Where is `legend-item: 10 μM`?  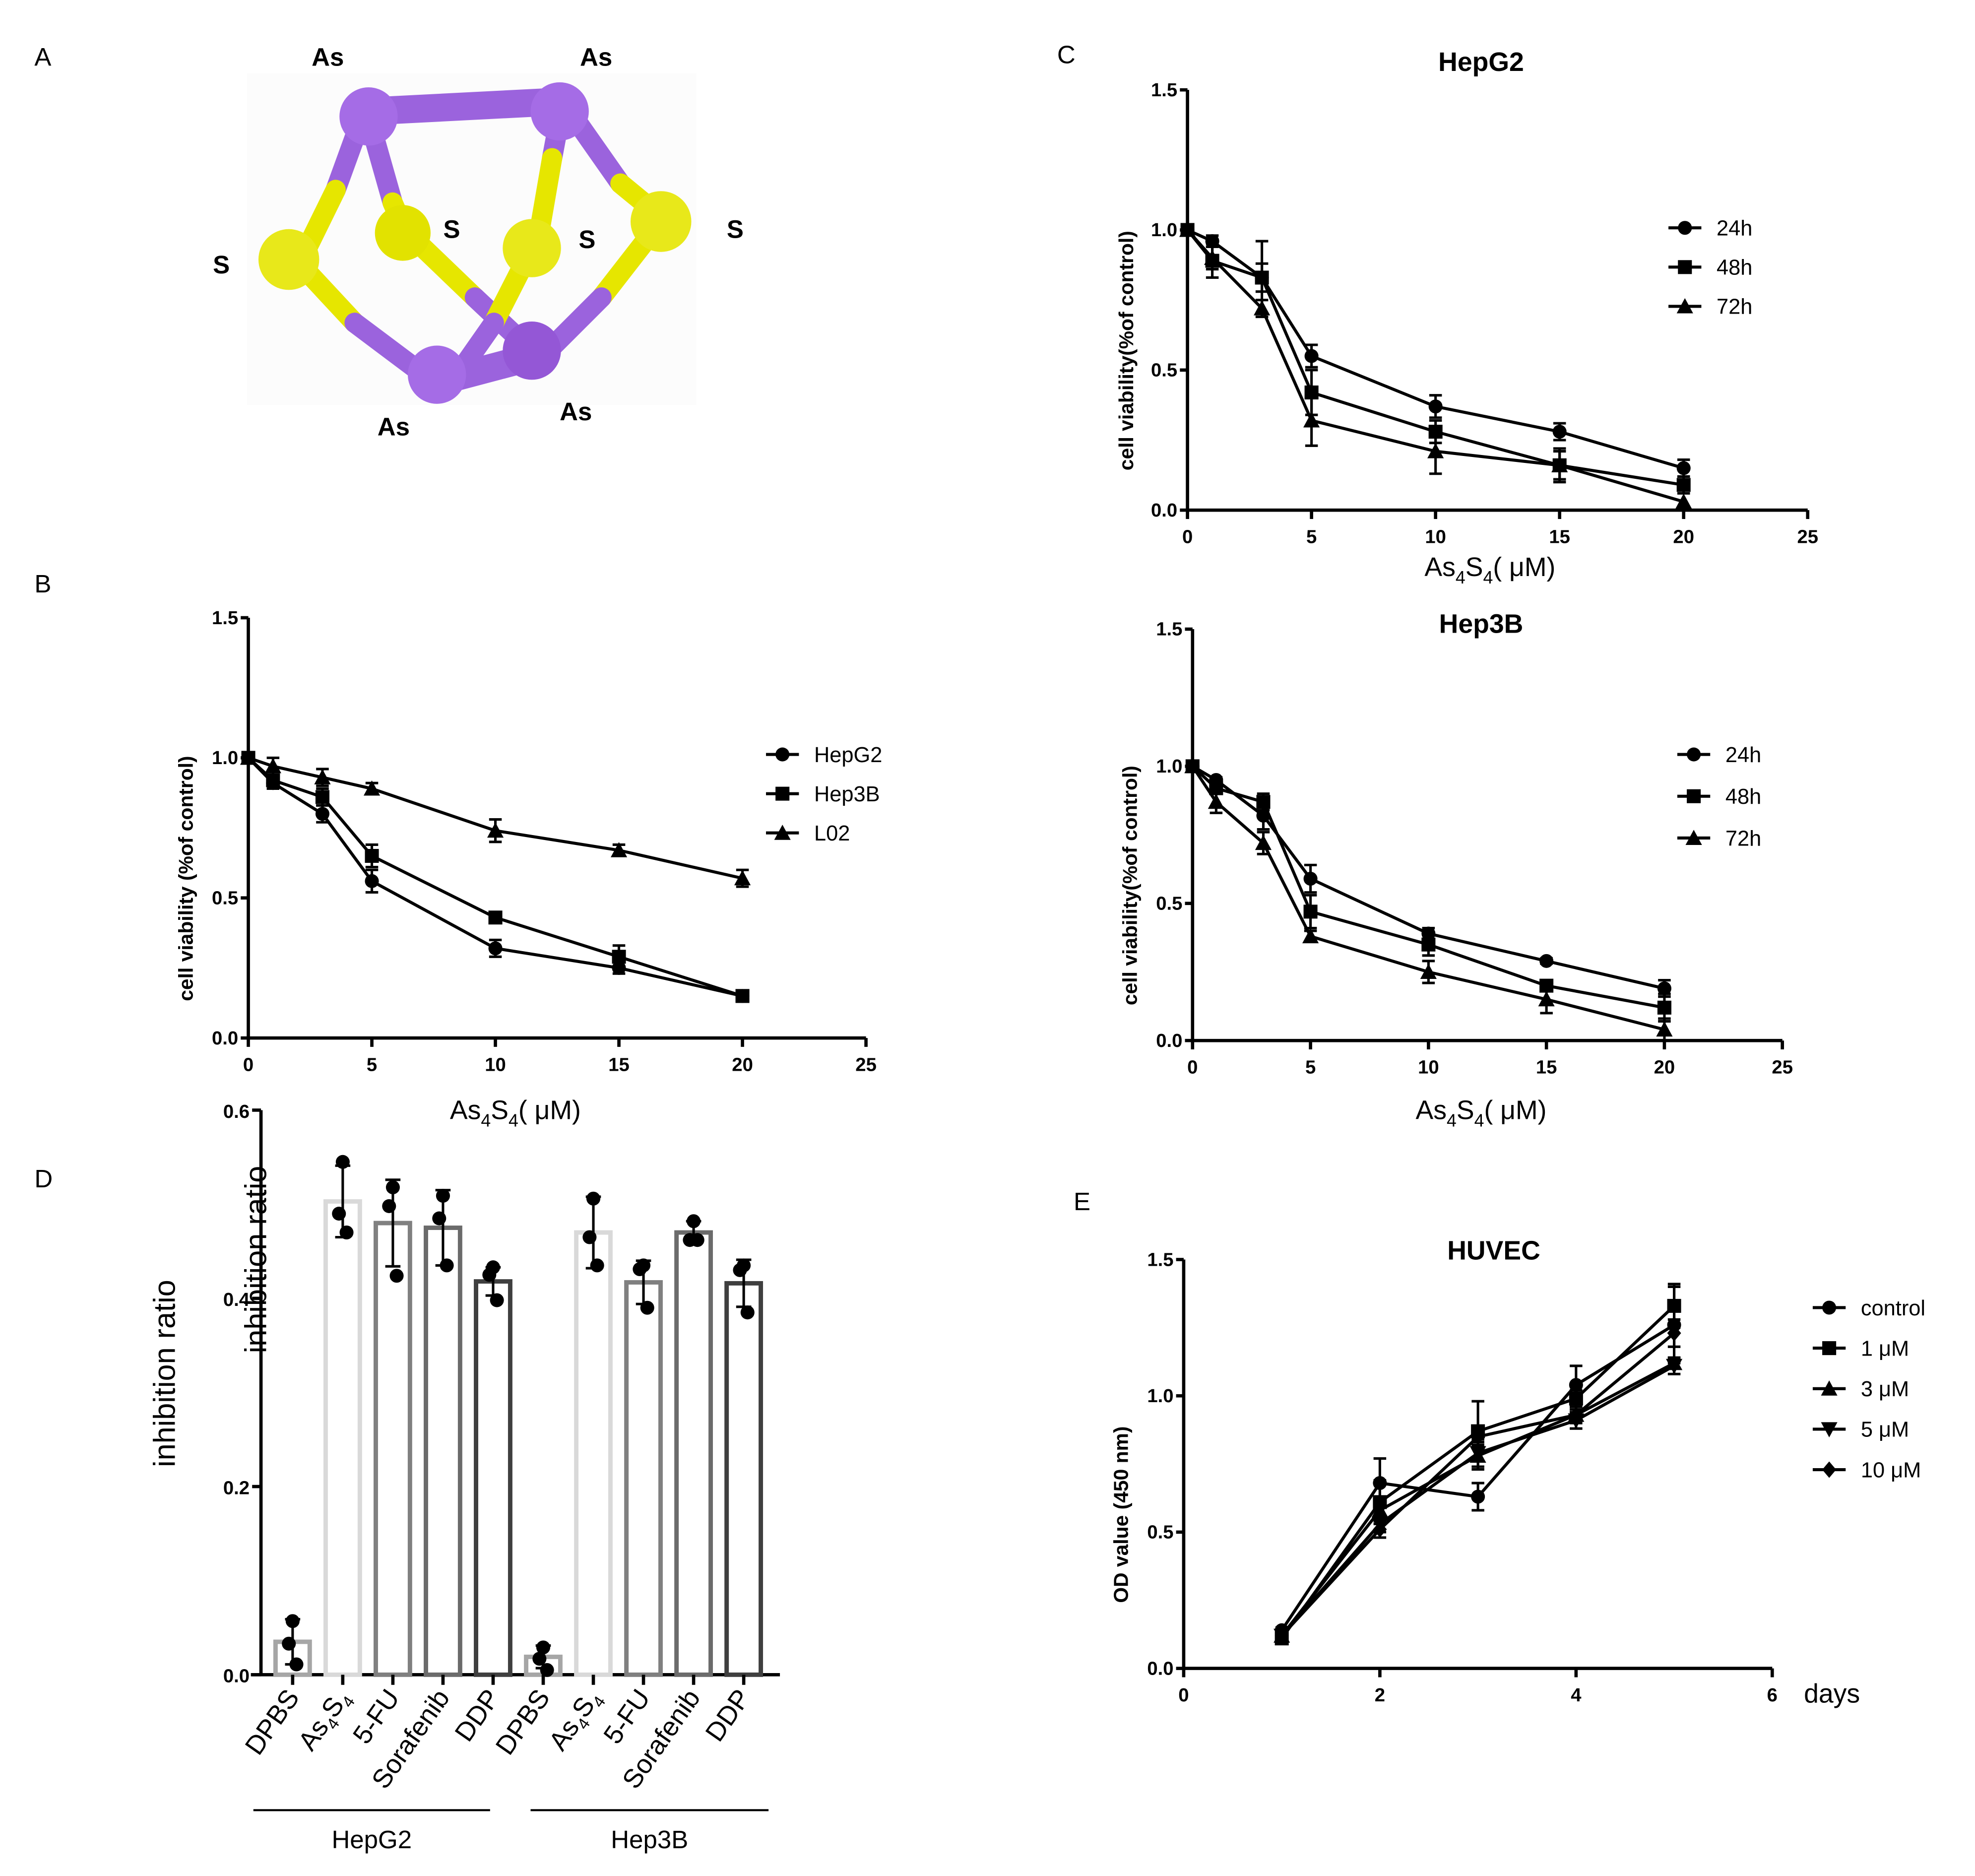 legend-item: 10 μM is located at coordinates (1866, 1470).